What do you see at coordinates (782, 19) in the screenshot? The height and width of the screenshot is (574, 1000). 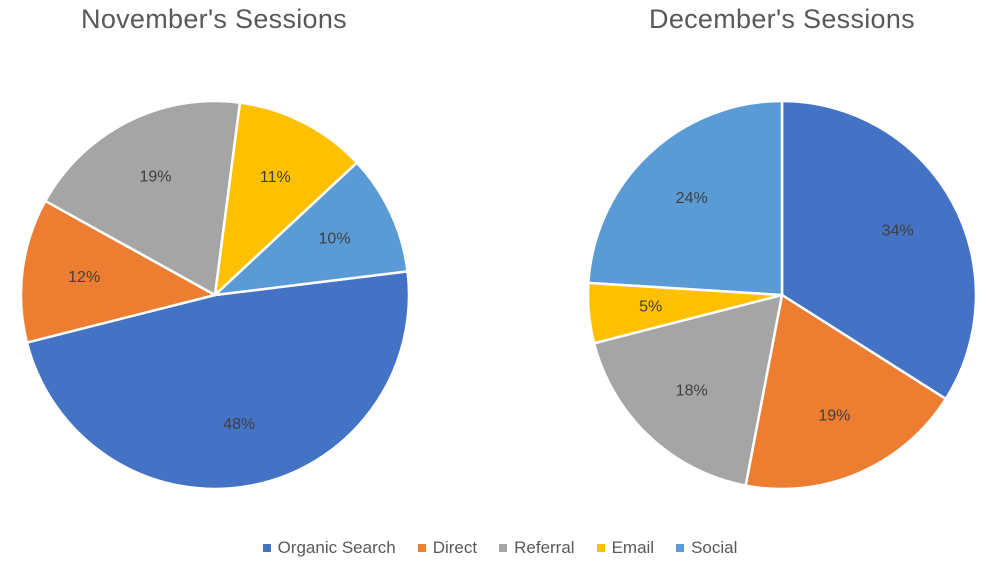 I see `december-chart-title: December's Sessions` at bounding box center [782, 19].